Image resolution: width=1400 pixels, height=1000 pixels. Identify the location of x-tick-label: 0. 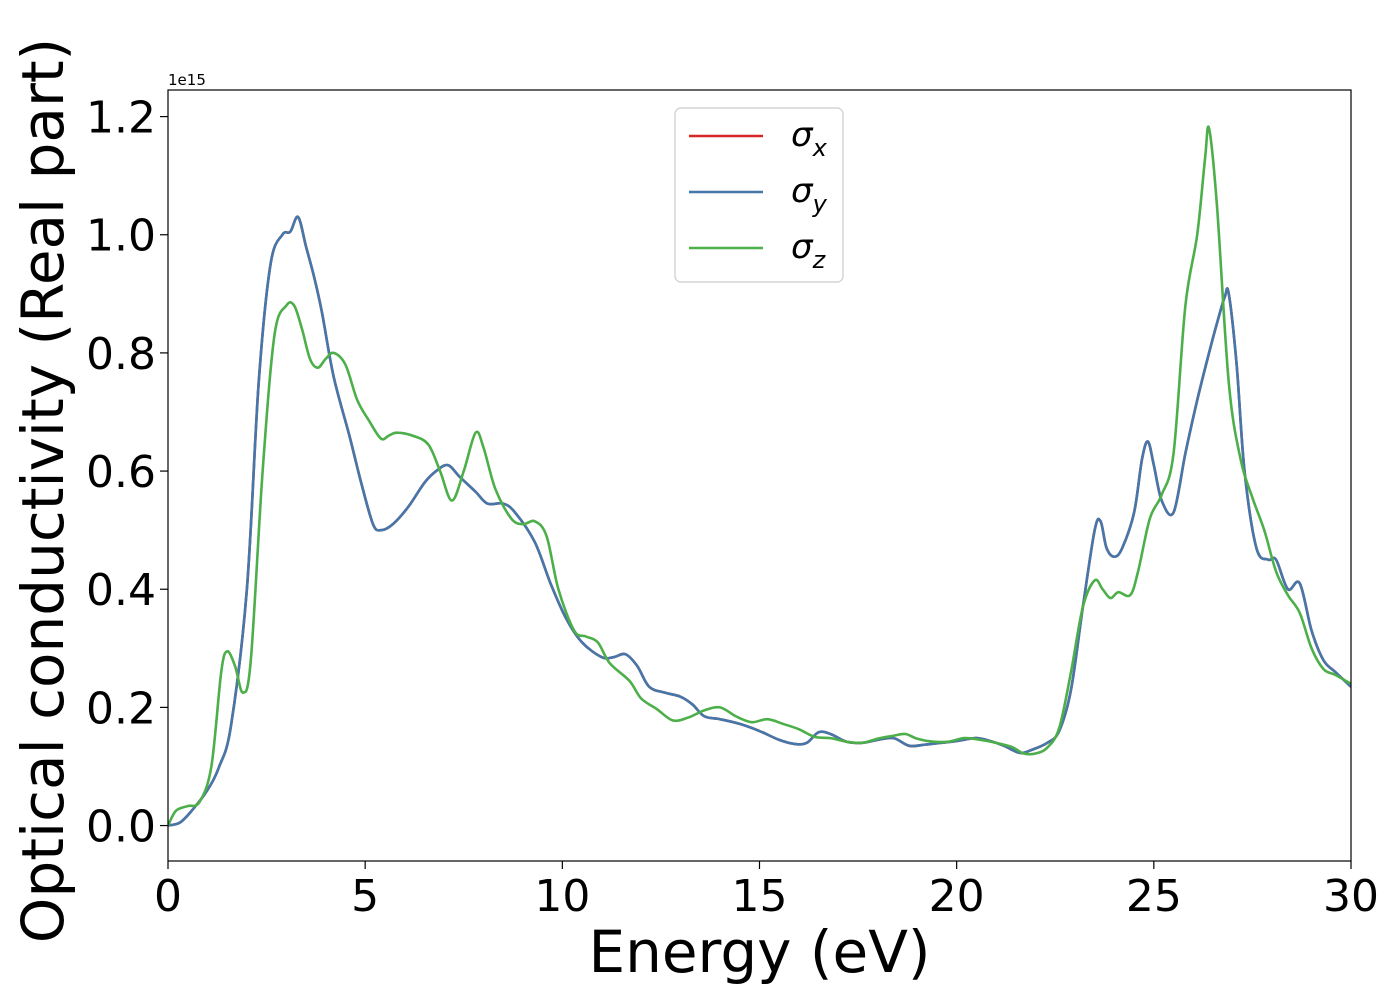
(168, 896).